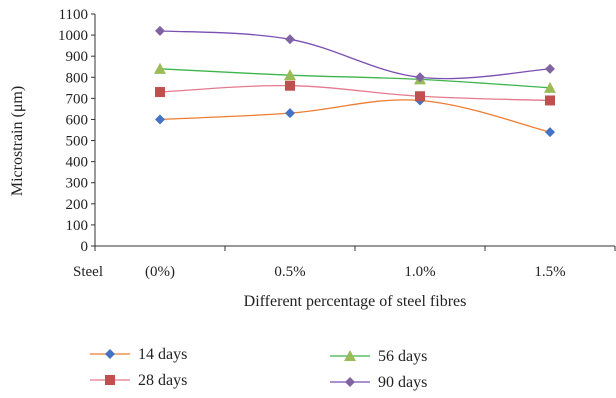  I want to click on x-tick-label: 1.5%, so click(549, 272).